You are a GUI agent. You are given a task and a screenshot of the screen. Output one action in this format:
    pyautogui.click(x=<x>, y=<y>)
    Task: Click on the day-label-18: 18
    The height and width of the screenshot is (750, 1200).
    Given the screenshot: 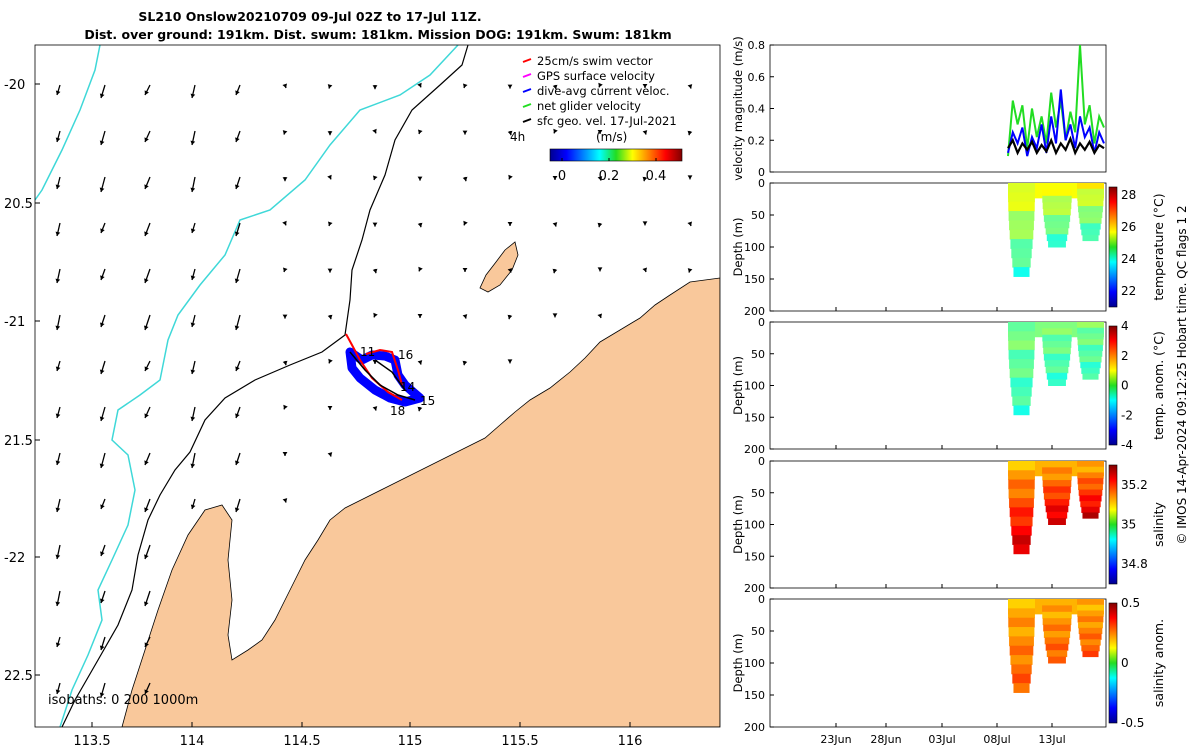 What is the action you would take?
    pyautogui.click(x=397, y=411)
    